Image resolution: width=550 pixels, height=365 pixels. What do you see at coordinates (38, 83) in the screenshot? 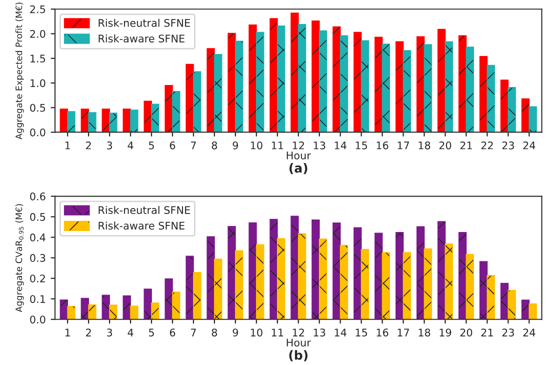
I see `y-tick-label: 1.0` at bounding box center [38, 83].